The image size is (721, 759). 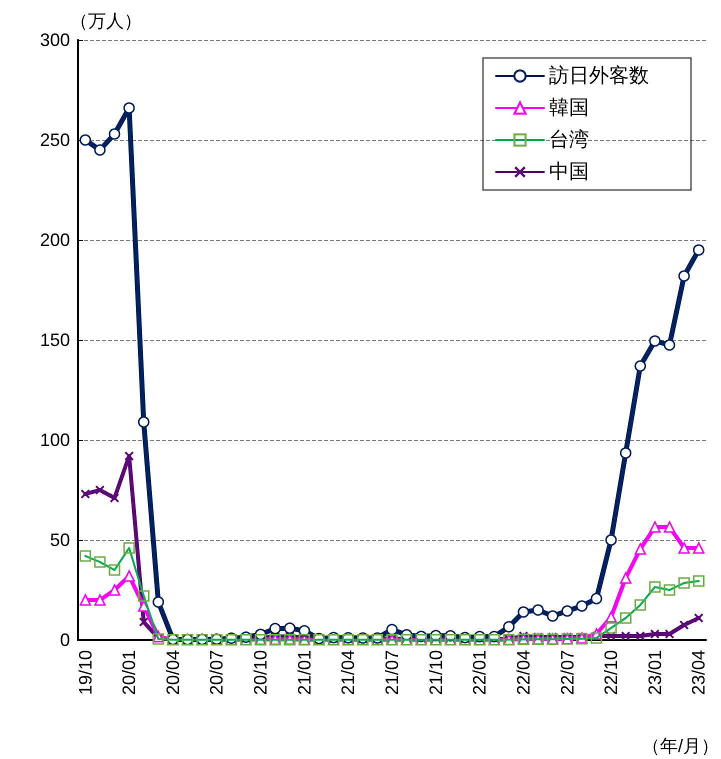 I want to click on legend-label: 訪日外客数, so click(x=599, y=76).